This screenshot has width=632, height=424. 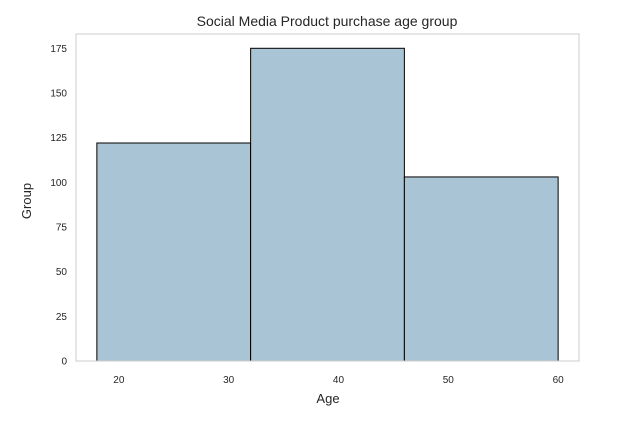 What do you see at coordinates (62, 317) in the screenshot?
I see `y-tick-label: 25` at bounding box center [62, 317].